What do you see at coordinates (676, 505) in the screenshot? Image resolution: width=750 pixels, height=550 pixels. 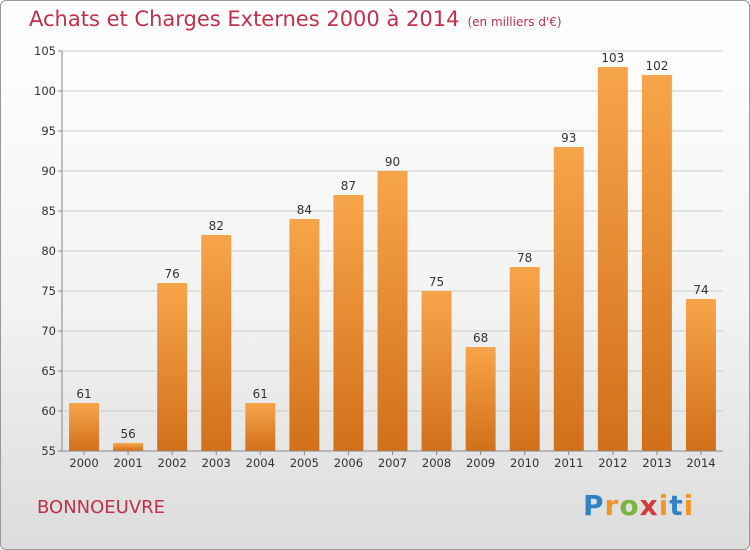 I see `logo-letter: t` at bounding box center [676, 505].